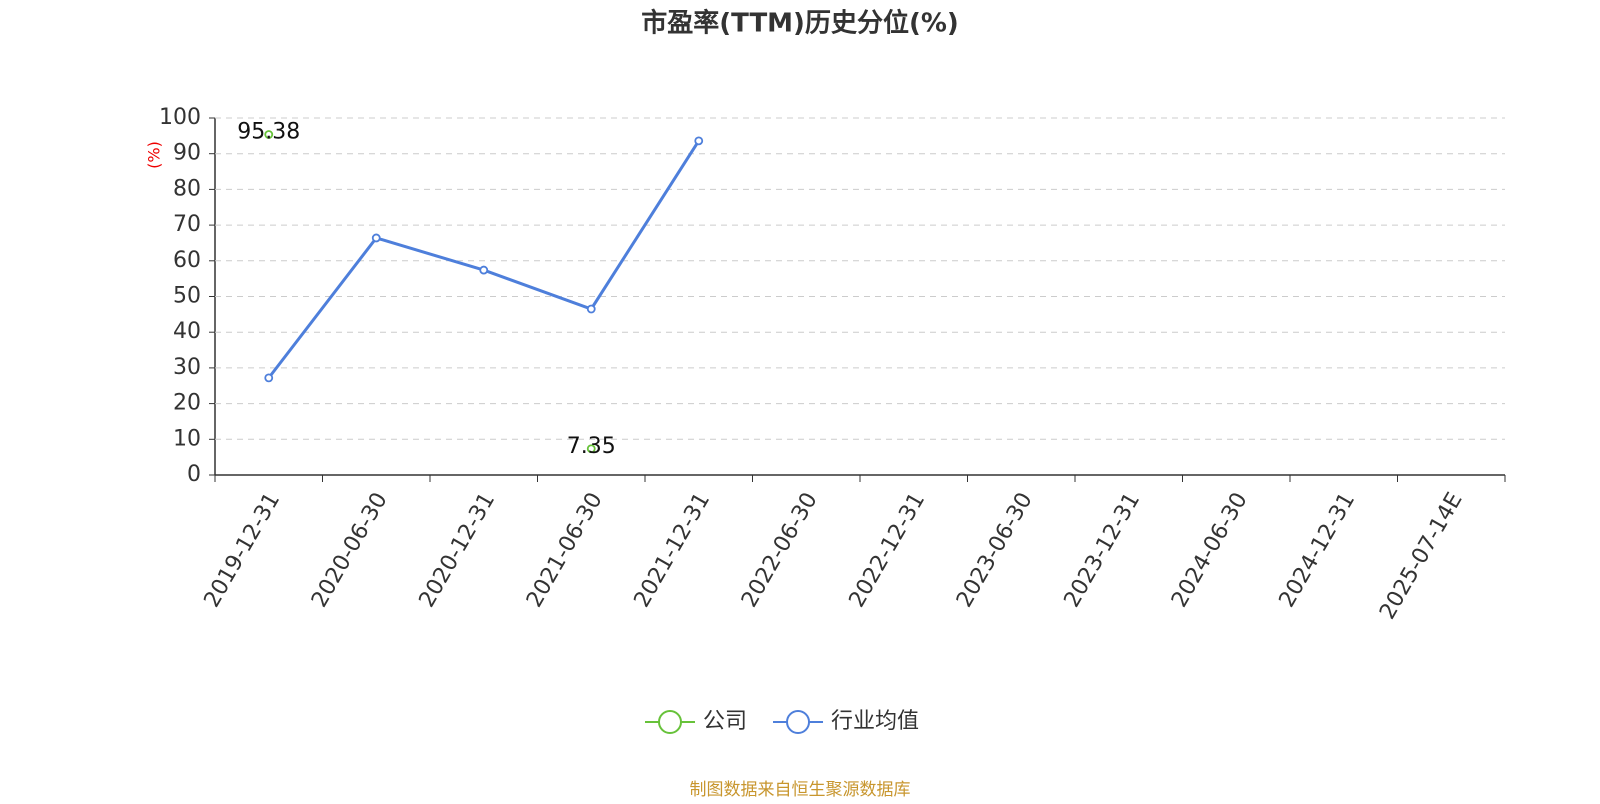 The width and height of the screenshot is (1600, 804). What do you see at coordinates (187, 188) in the screenshot?
I see `y-tick-label: 80` at bounding box center [187, 188].